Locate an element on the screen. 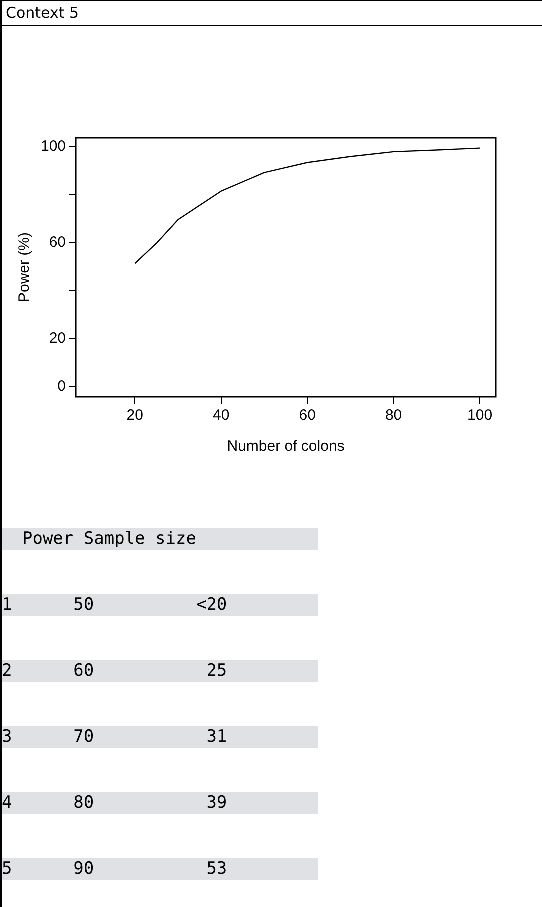  text: 1 50 <20 is located at coordinates (160, 605).